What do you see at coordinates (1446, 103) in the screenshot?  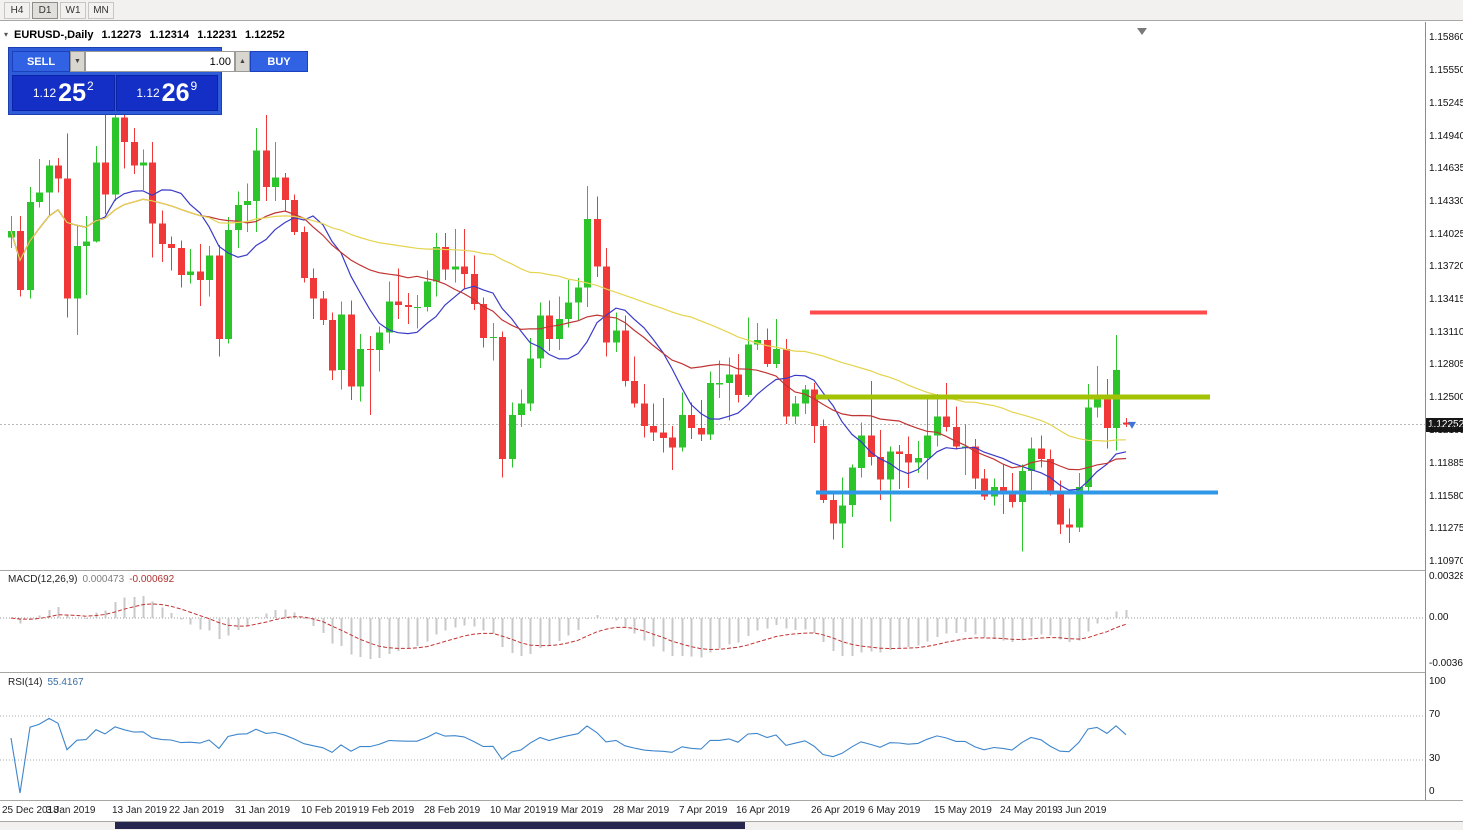 I see `price-axis-label: 1.15245` at bounding box center [1446, 103].